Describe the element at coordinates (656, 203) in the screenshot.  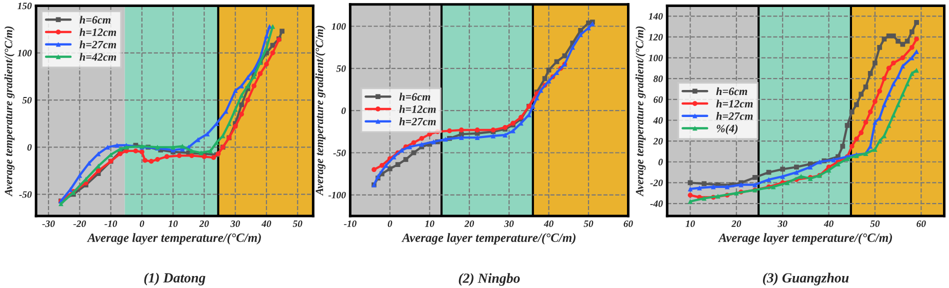
I see `y-tick-label: -40` at that location.